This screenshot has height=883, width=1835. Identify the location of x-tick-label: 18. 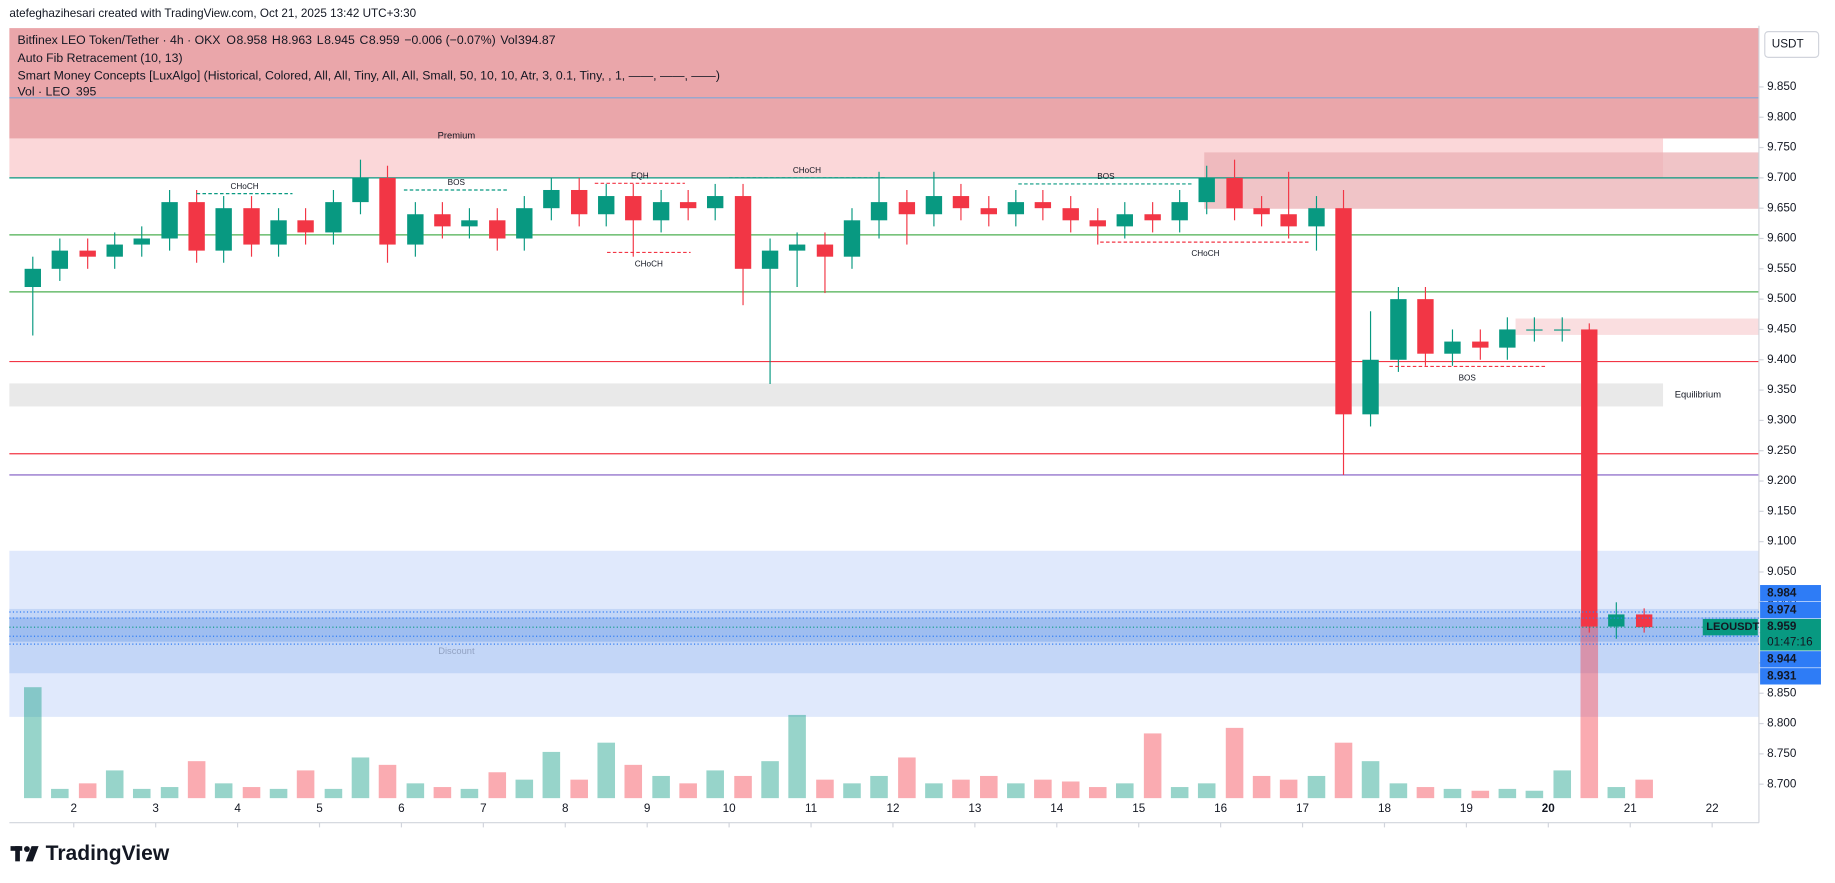
(1384, 808).